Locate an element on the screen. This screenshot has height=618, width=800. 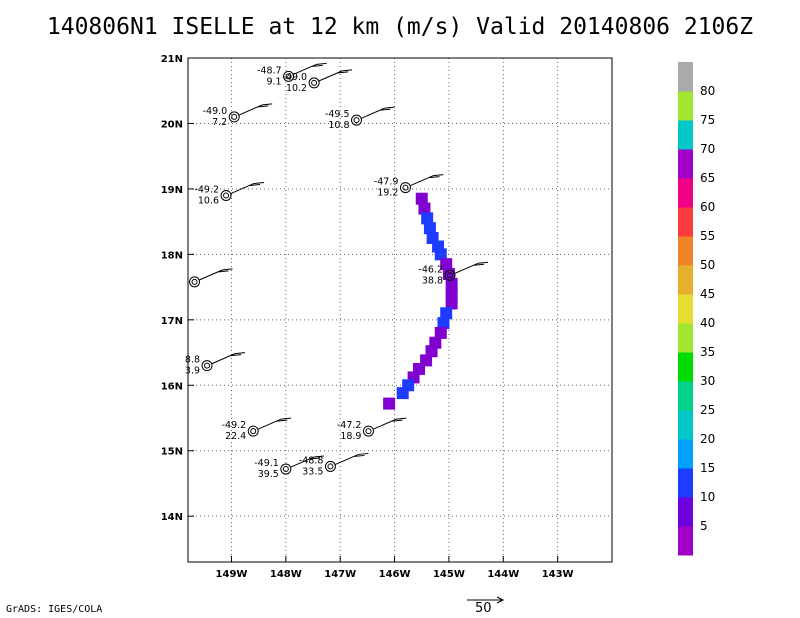
x-tick-label: 148W is located at coordinates (286, 574).